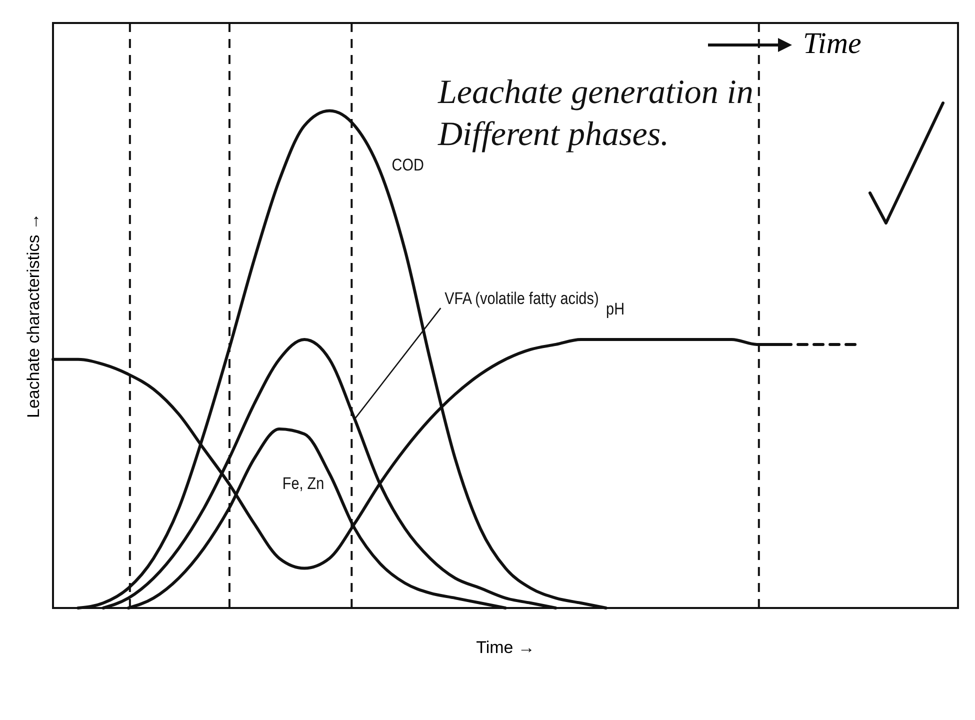 This screenshot has height=720, width=975. What do you see at coordinates (408, 165) in the screenshot?
I see `series-label: COD` at bounding box center [408, 165].